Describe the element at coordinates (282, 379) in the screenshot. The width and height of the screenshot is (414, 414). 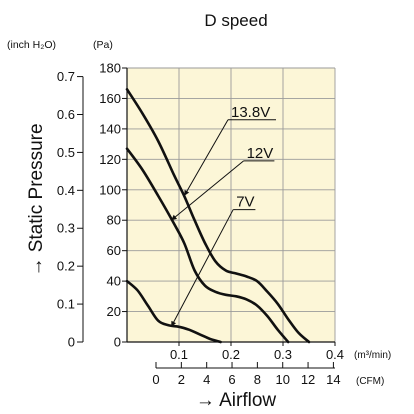
I see `x-secondary-tick-label-5: 10` at that location.